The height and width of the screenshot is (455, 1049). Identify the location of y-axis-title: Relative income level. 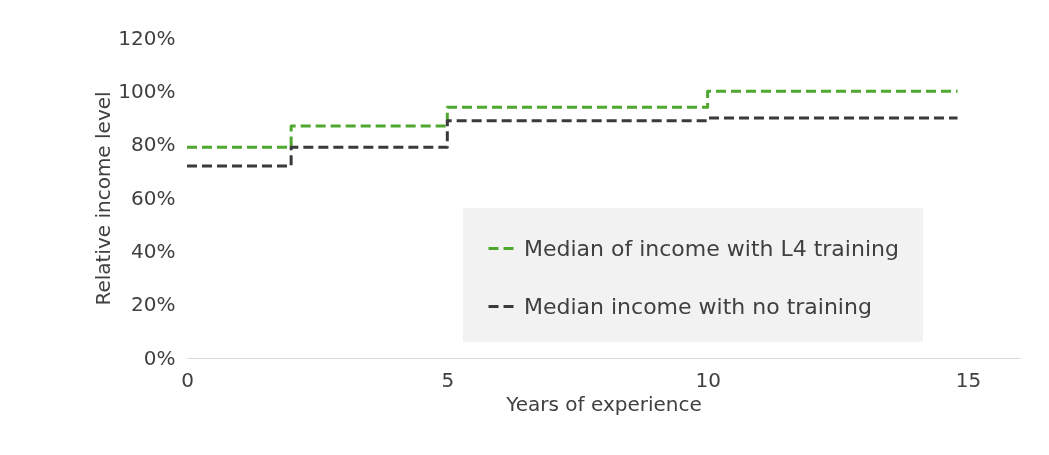
(103, 198).